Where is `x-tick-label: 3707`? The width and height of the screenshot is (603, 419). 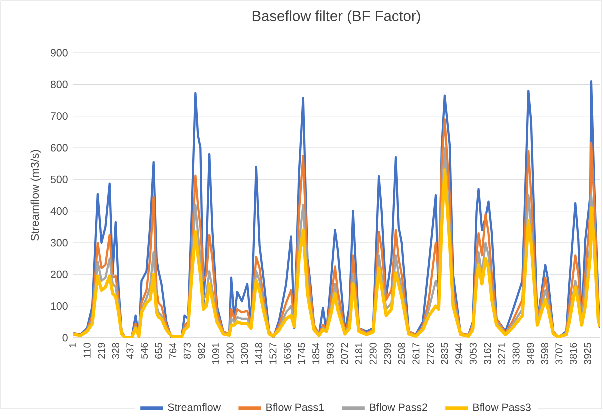
x-tick-label: 3707 is located at coordinates (559, 354).